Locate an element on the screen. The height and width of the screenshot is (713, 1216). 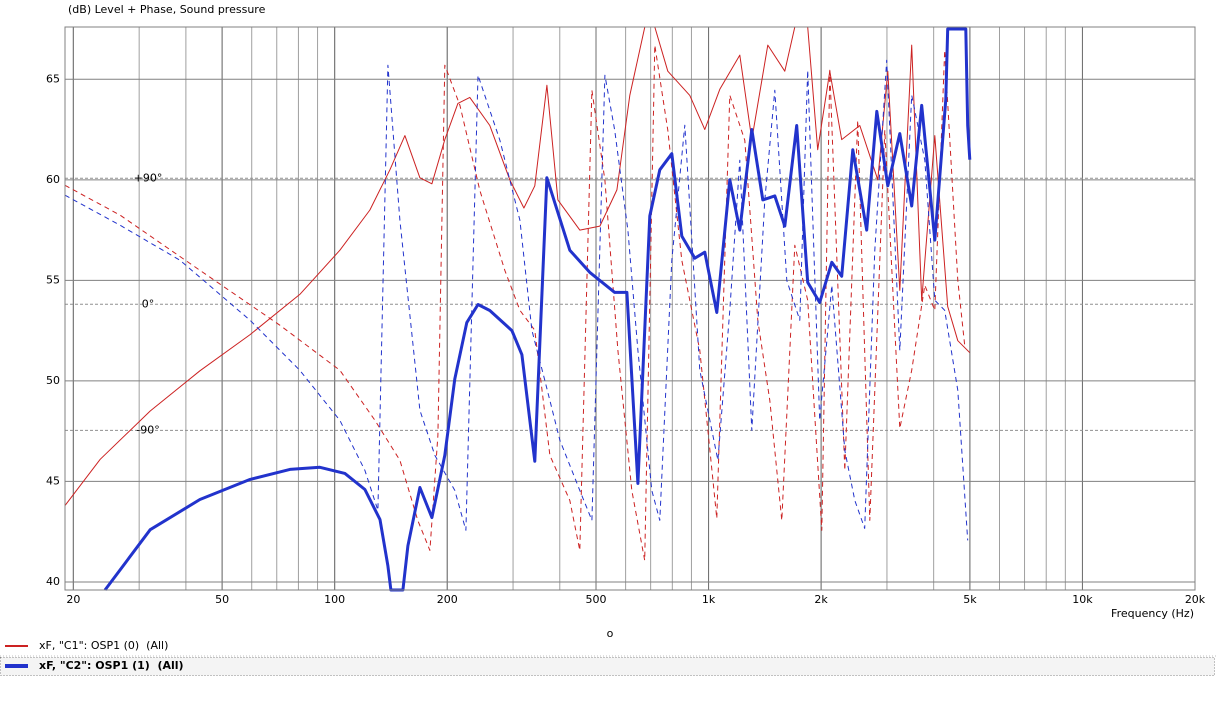
x-axis-label: Frequency (Hz) is located at coordinates (1152, 613).